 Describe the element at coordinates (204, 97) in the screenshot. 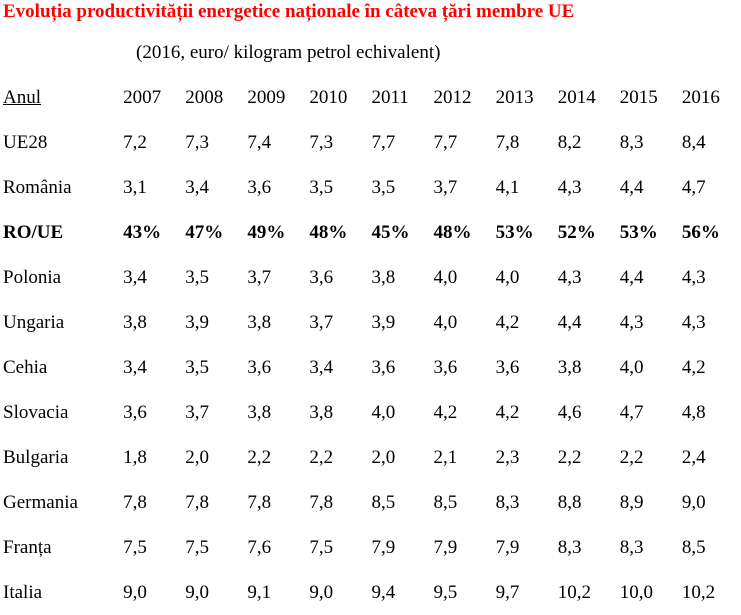

I see `year-header: 2008` at that location.